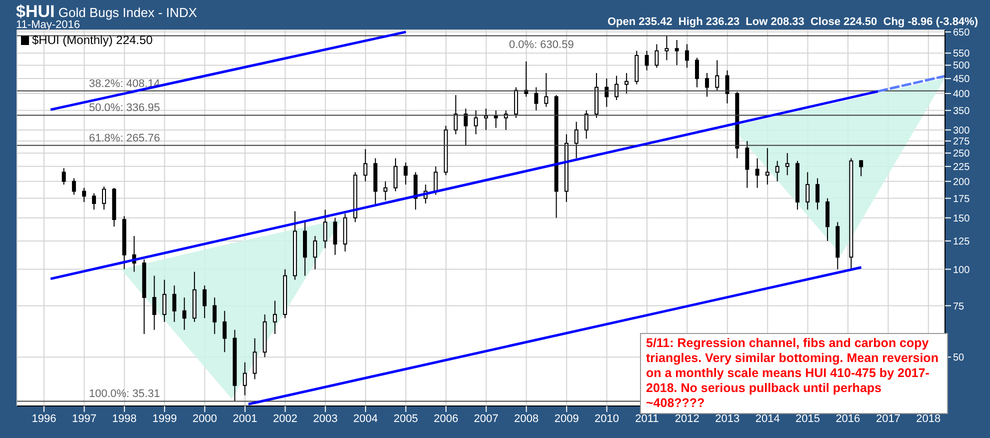 The height and width of the screenshot is (438, 990). Describe the element at coordinates (848, 418) in the screenshot. I see `x-tick-label: 2016` at that location.